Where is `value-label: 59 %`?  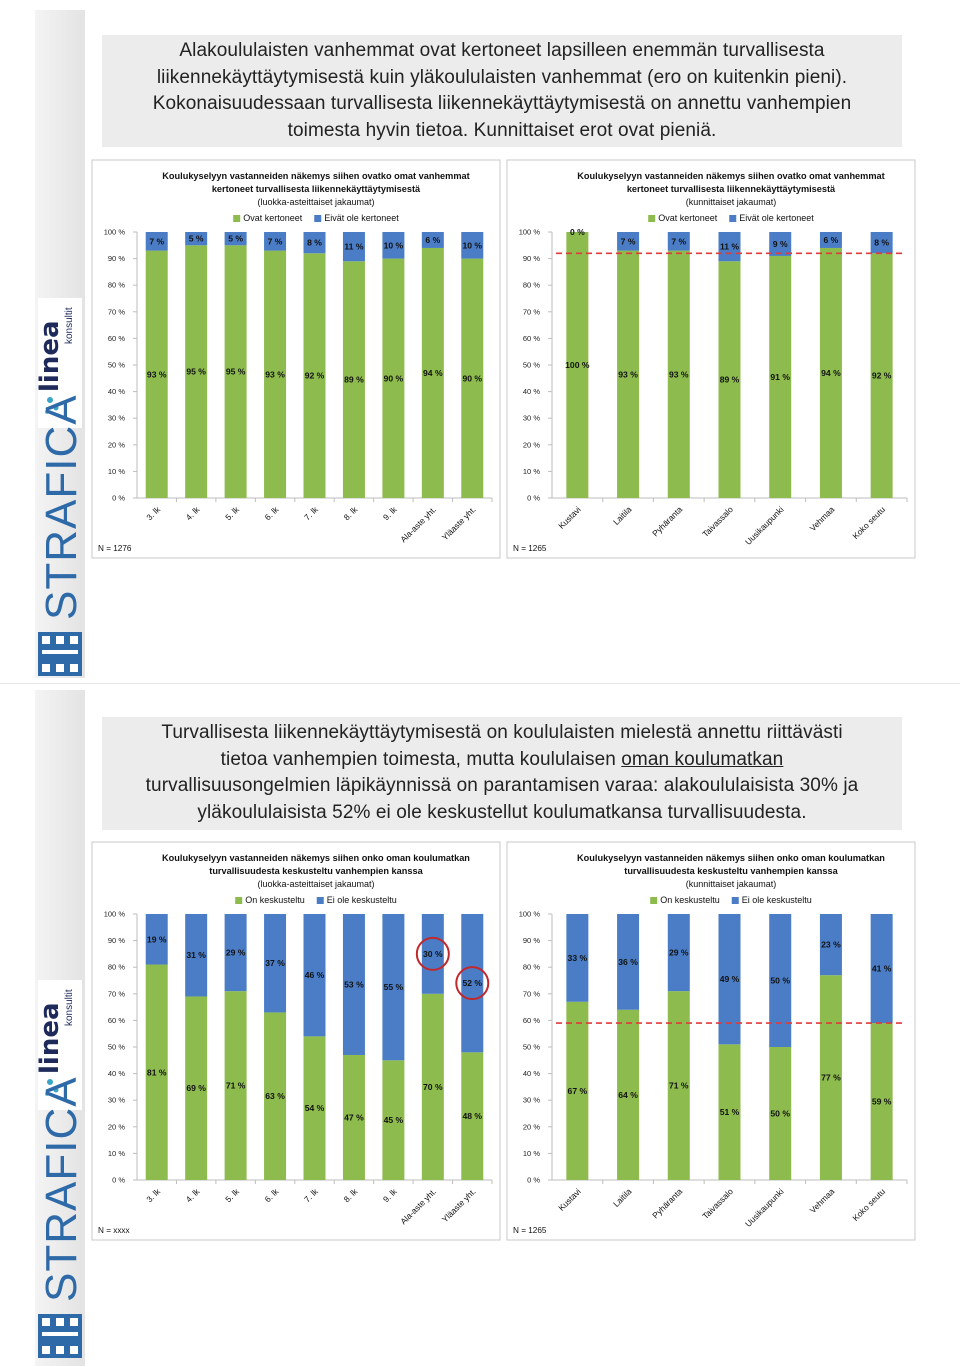 value-label: 59 % is located at coordinates (882, 1102).